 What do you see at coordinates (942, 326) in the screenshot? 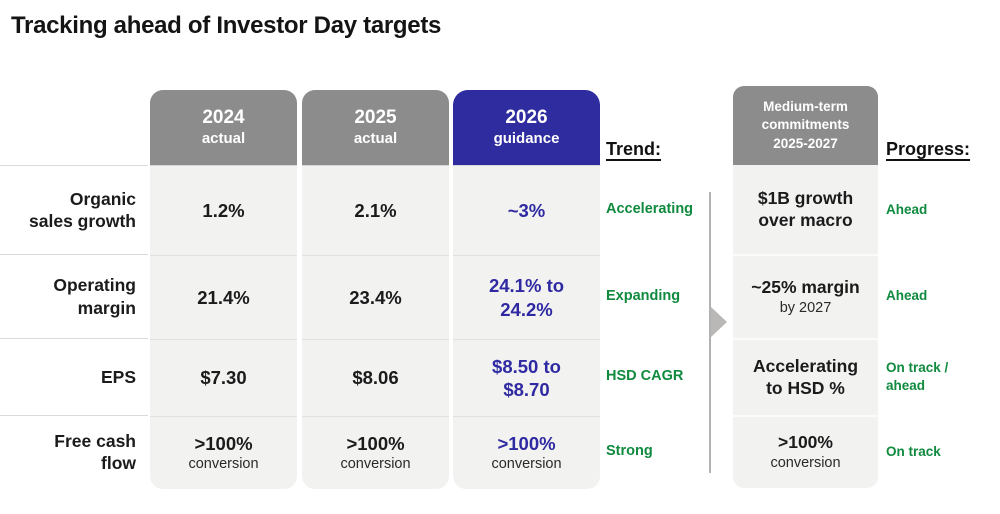
I see `progress-column: Ahead Ahead On track / ahead On track` at bounding box center [942, 326].